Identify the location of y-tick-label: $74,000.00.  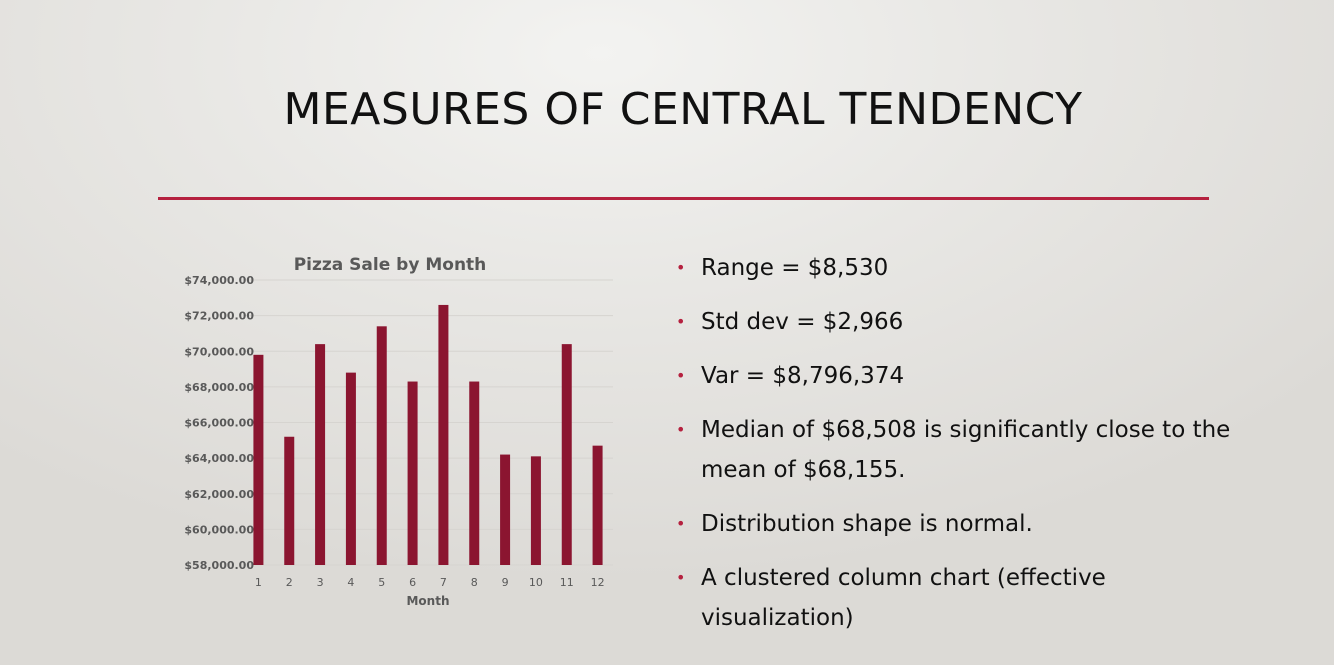
(219, 280).